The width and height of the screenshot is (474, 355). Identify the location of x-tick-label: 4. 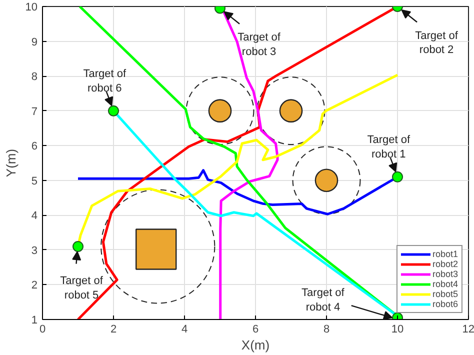
(184, 330).